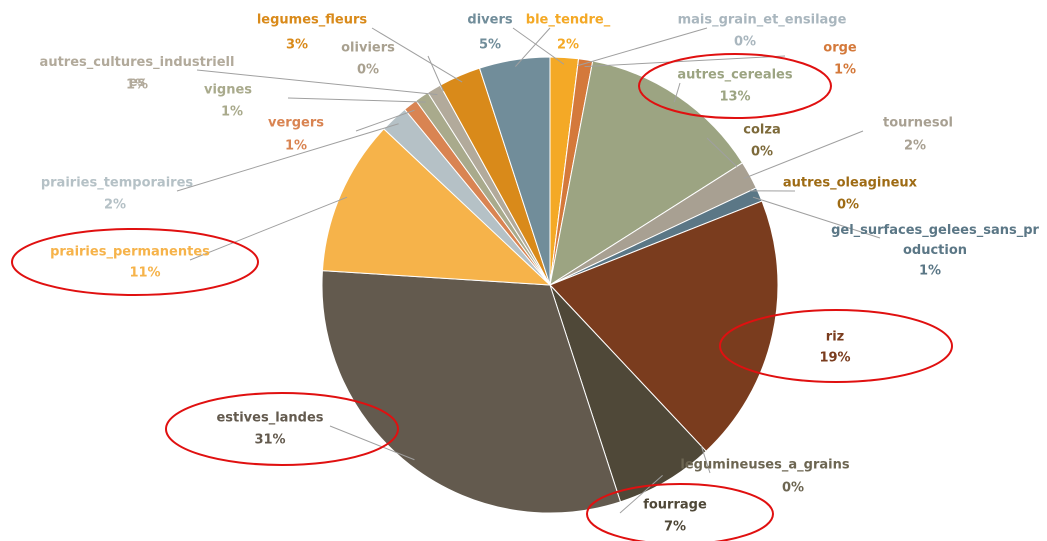 The image size is (1047, 541). I want to click on data-label-value: 19%, so click(834, 358).